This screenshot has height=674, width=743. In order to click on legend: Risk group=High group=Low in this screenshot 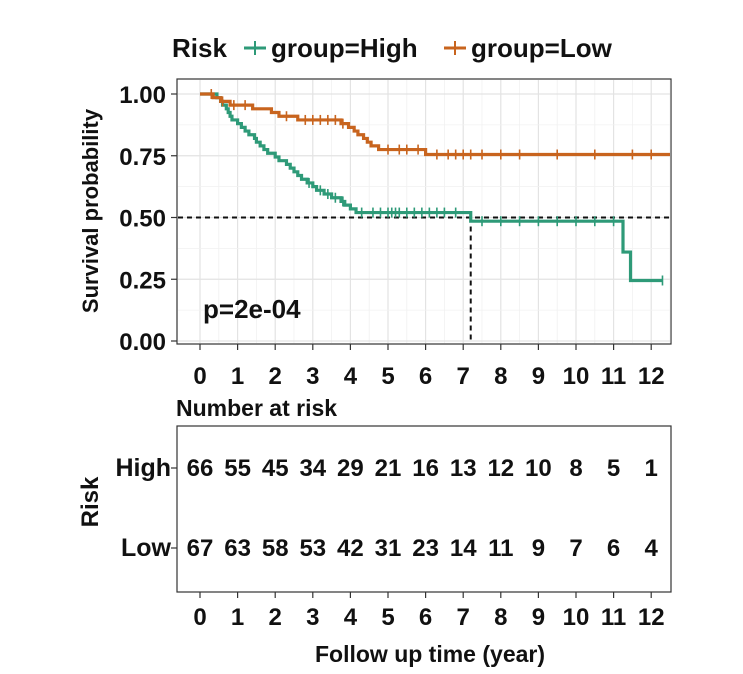, I will do `click(392, 48)`.